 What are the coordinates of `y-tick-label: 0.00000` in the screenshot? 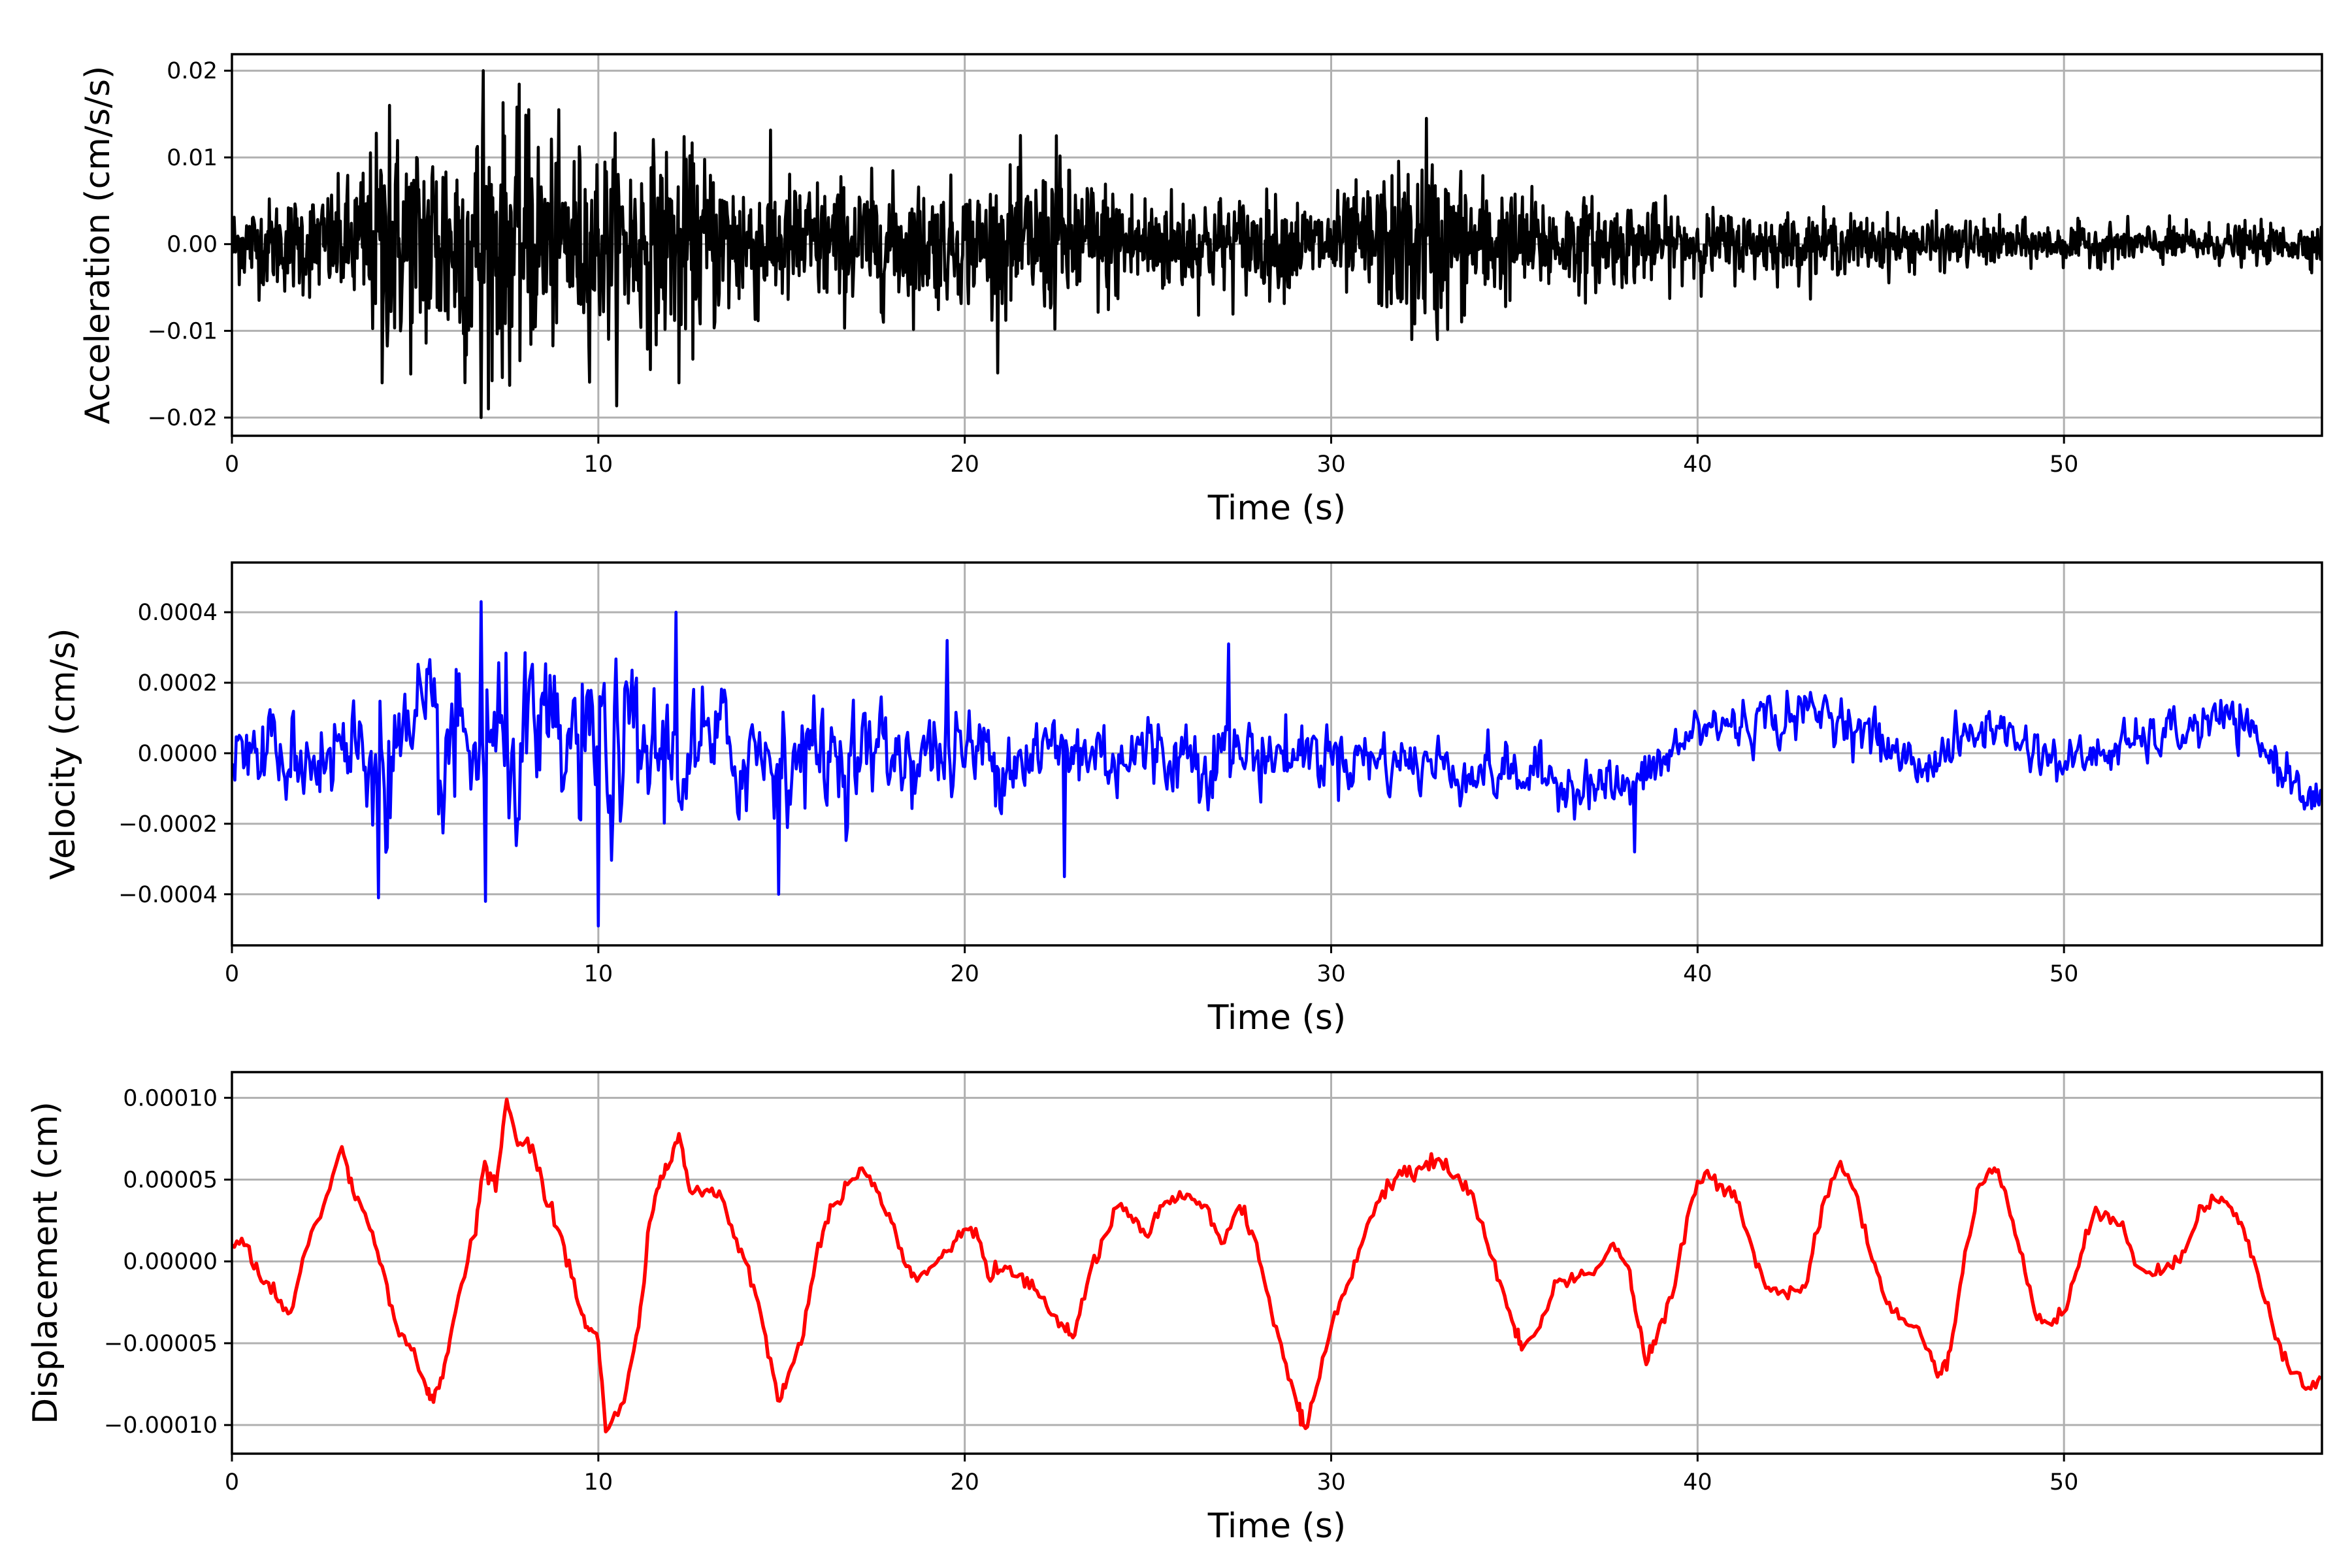 It's located at (170, 1262).